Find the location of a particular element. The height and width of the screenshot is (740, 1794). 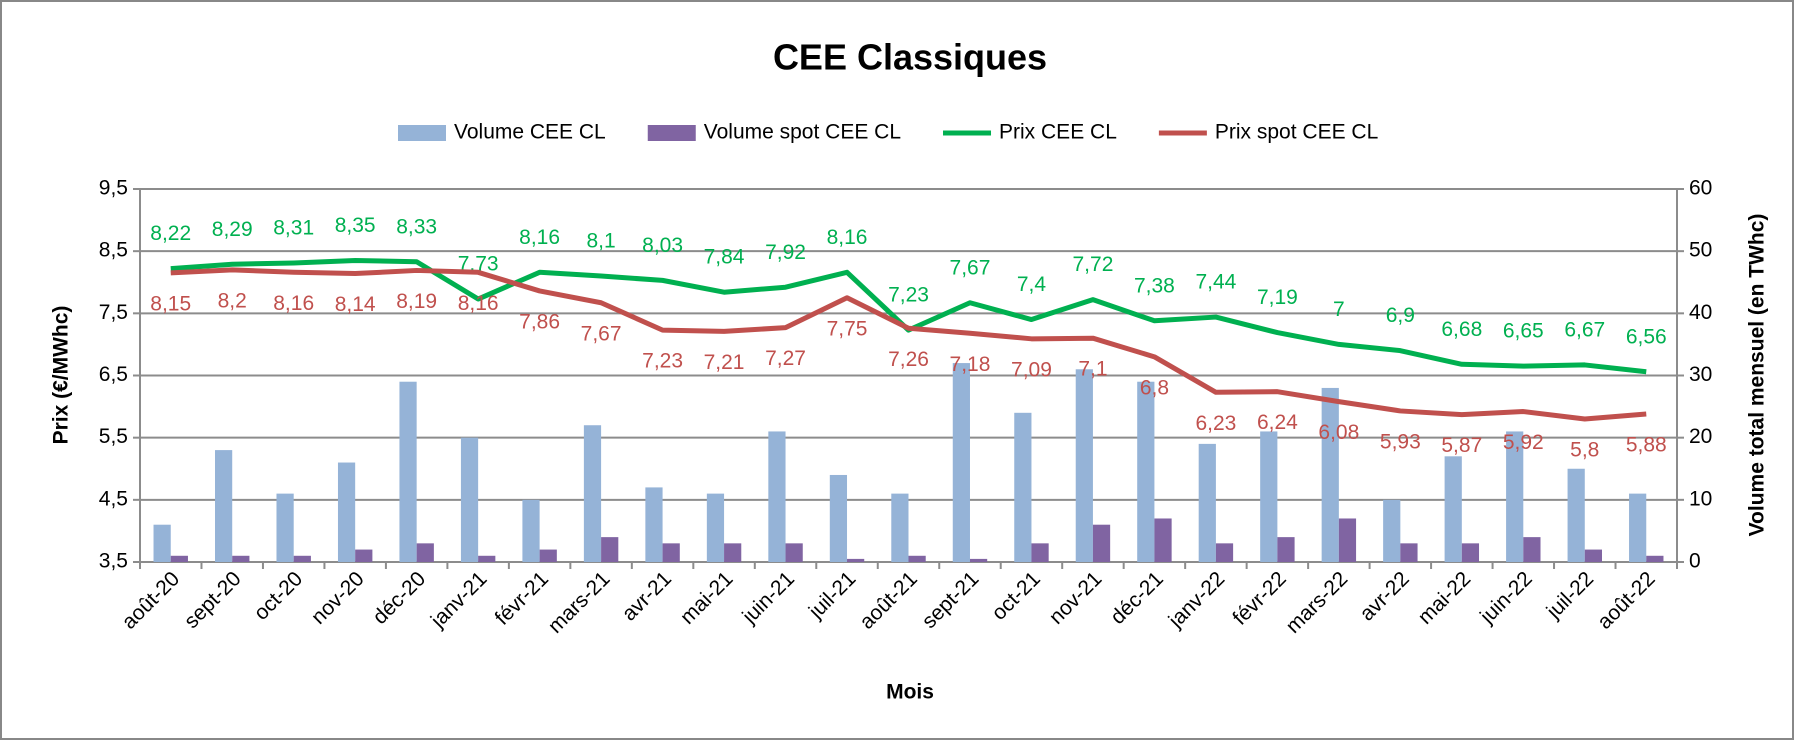

data-label: 8,33 is located at coordinates (416, 226).